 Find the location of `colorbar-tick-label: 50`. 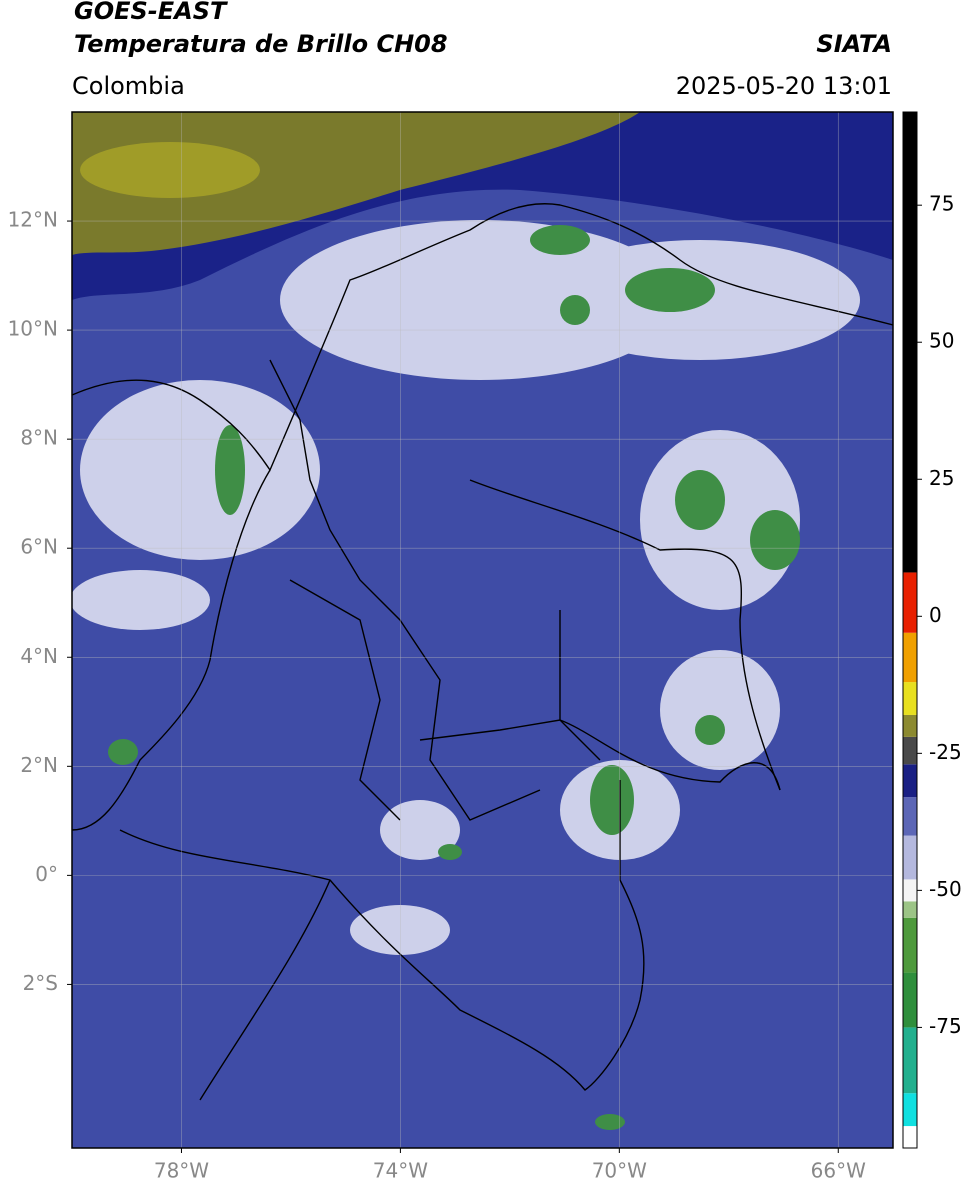

colorbar-tick-label: 50 is located at coordinates (941, 341).